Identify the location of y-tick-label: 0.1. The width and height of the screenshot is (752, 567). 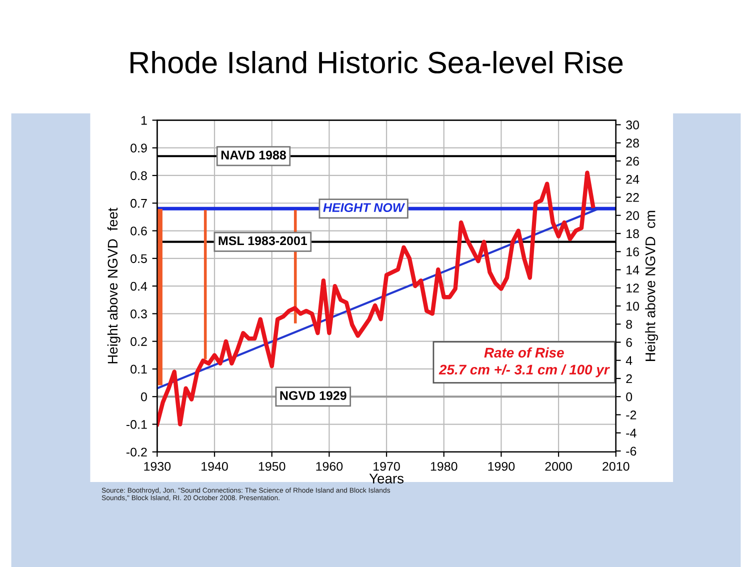
(138, 369).